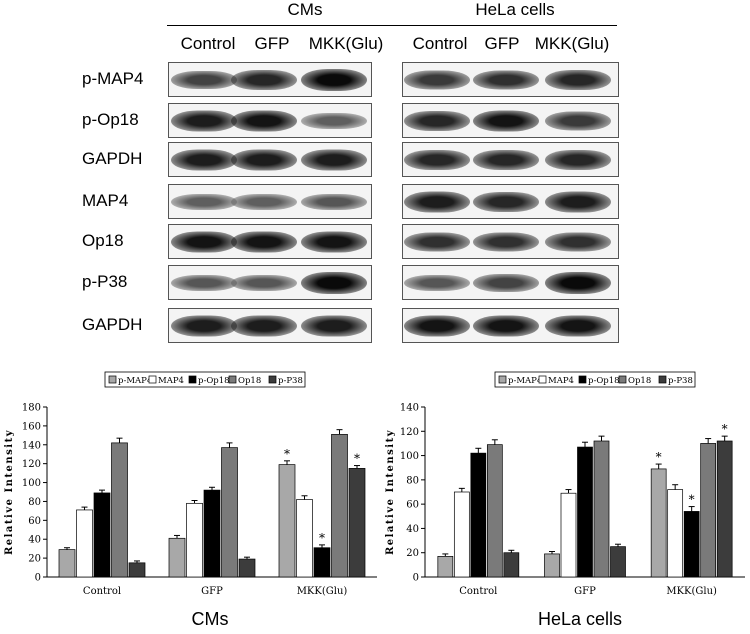 Image resolution: width=750 pixels, height=634 pixels. What do you see at coordinates (31, 426) in the screenshot?
I see `y-tick-label: 160` at bounding box center [31, 426].